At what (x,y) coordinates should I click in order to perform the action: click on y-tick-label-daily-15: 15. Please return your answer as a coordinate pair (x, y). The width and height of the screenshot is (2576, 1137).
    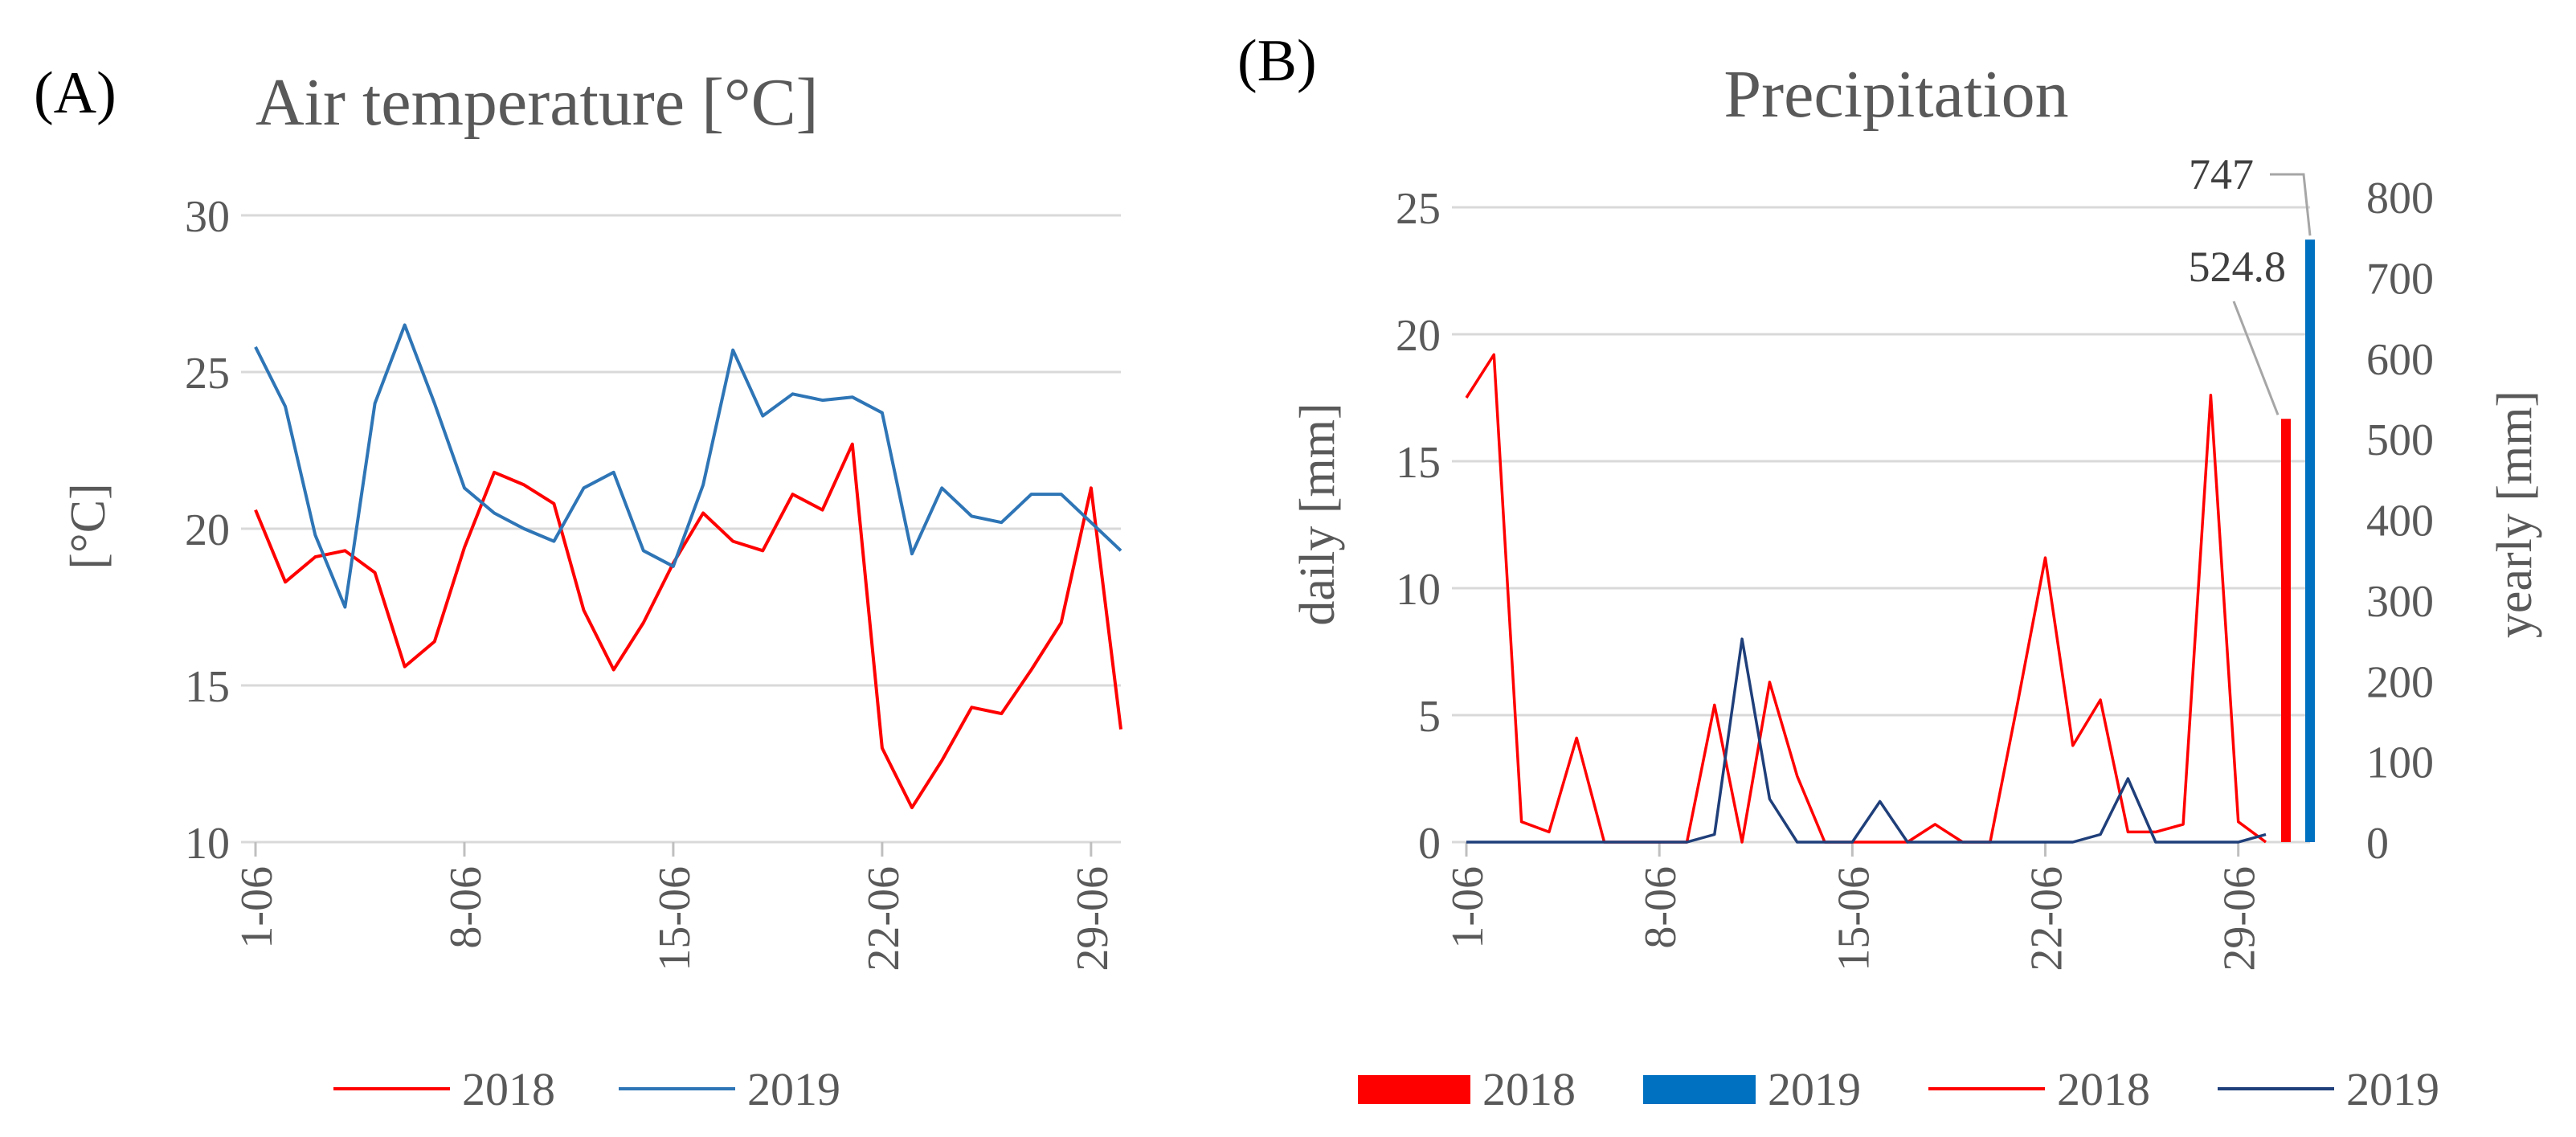
    Looking at the image, I should click on (1418, 463).